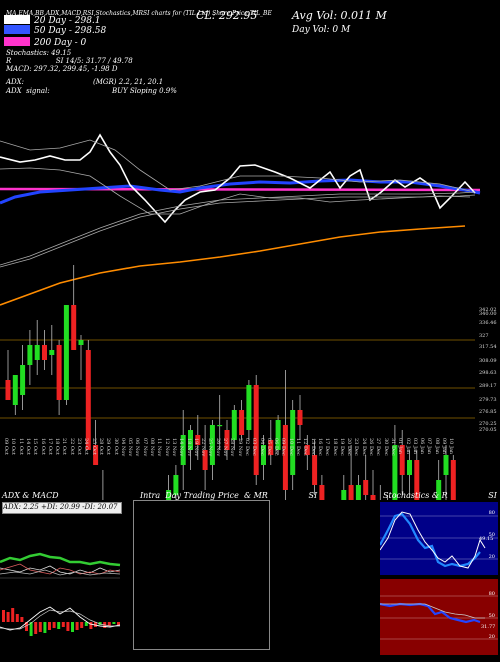 Image resolution: width=500 pixels, height=662 pixels. I want to click on date-label: 27 Nov, so click(225, 447).